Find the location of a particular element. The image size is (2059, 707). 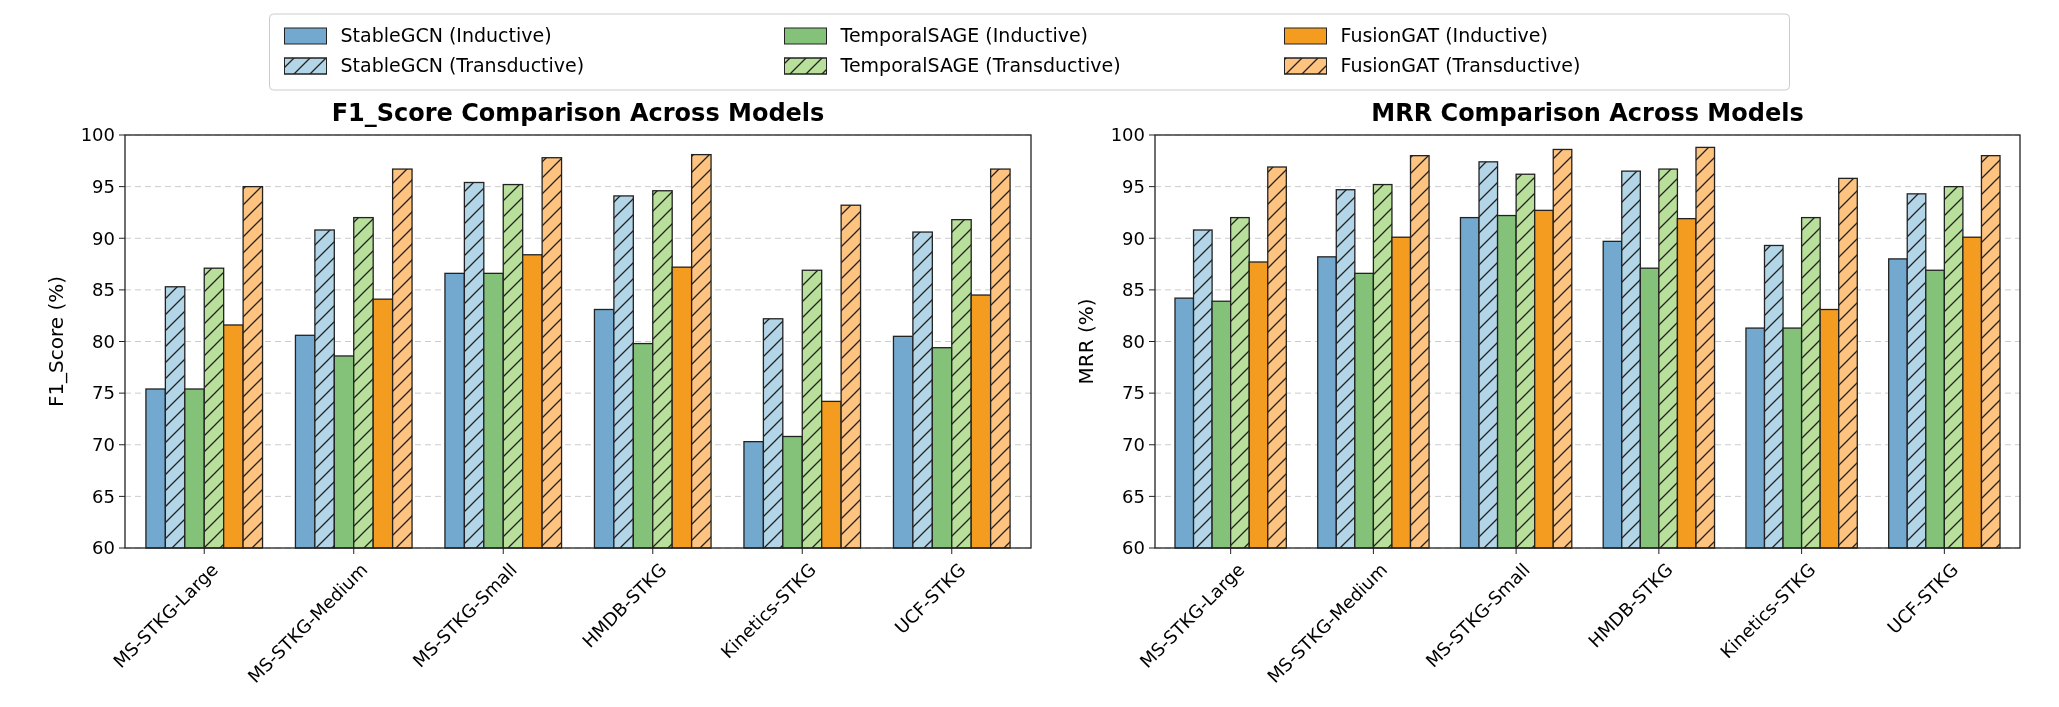

chart-title: F1_Score Comparison Across Models is located at coordinates (578, 113).